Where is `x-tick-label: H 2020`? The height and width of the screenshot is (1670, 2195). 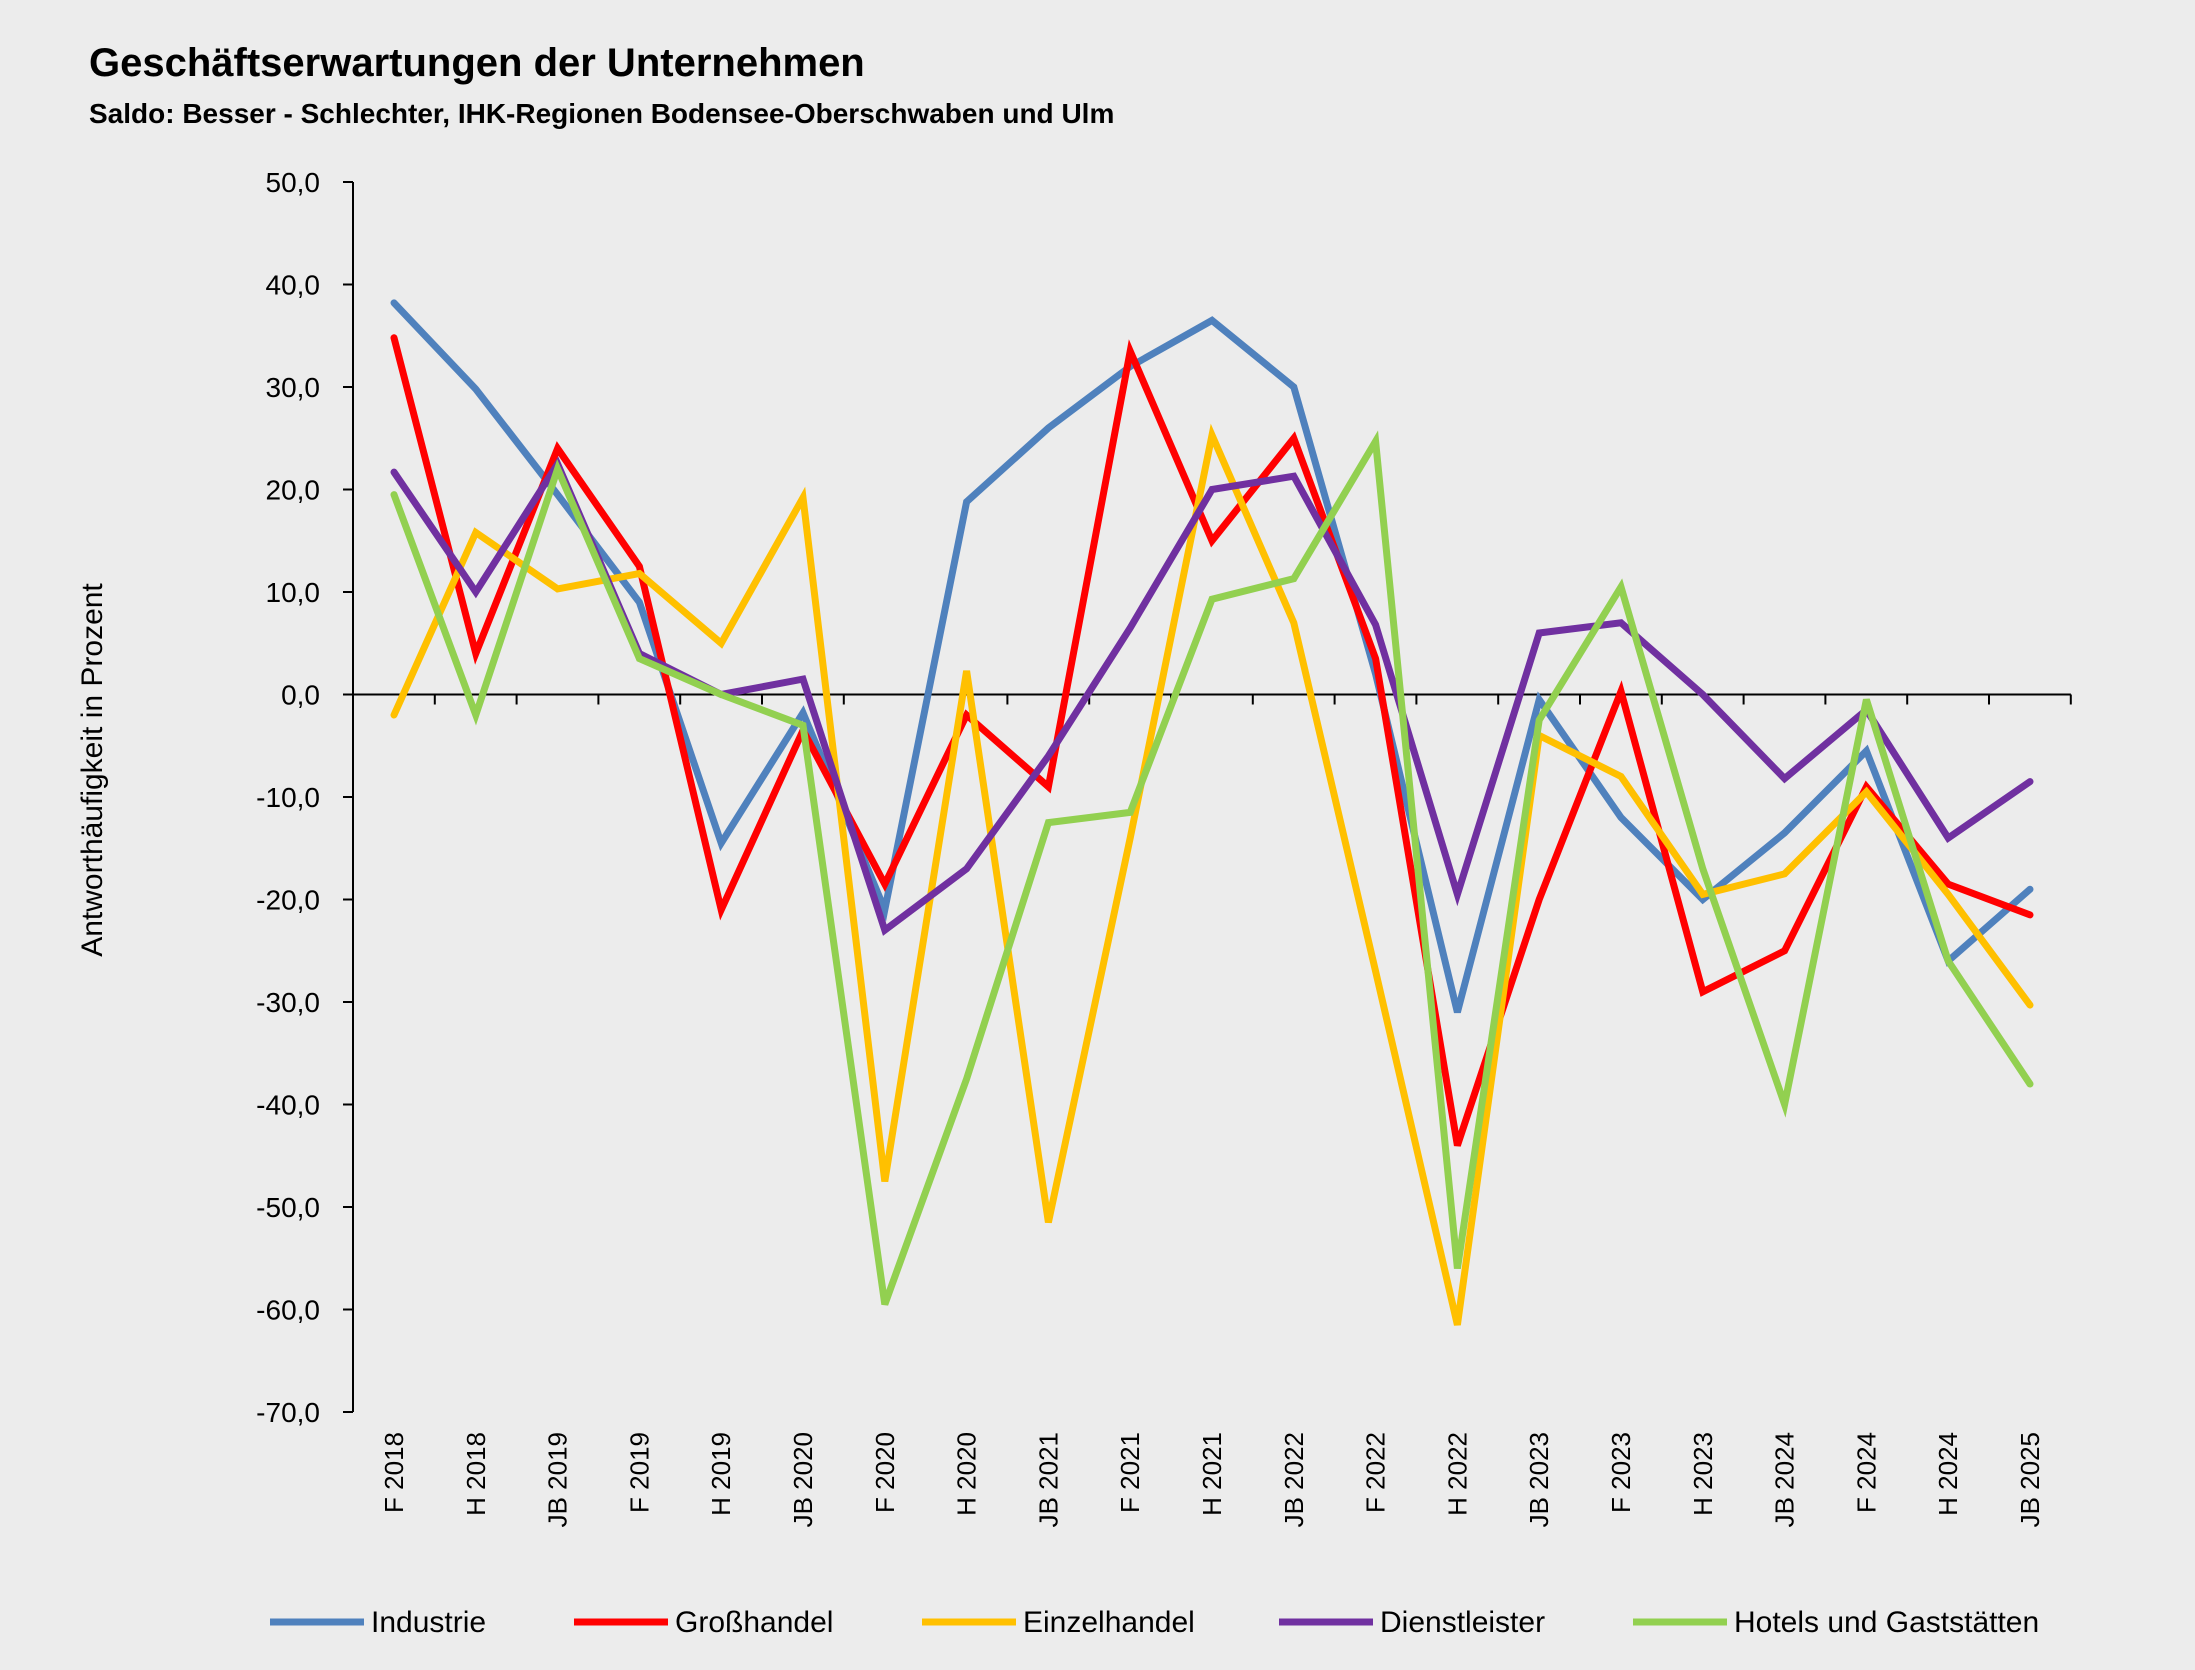
x-tick-label: H 2020 is located at coordinates (967, 1474).